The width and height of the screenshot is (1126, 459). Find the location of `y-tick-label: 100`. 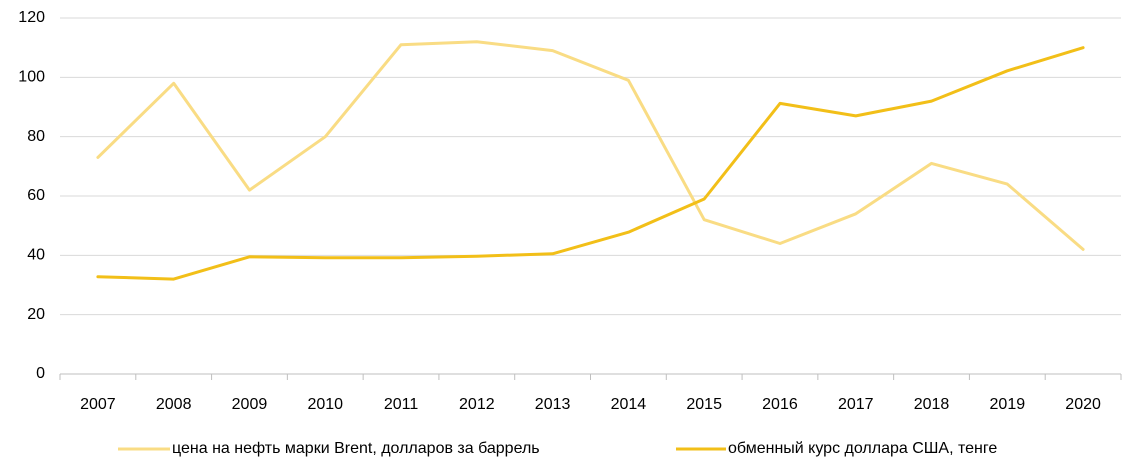

y-tick-label: 100 is located at coordinates (31, 77).